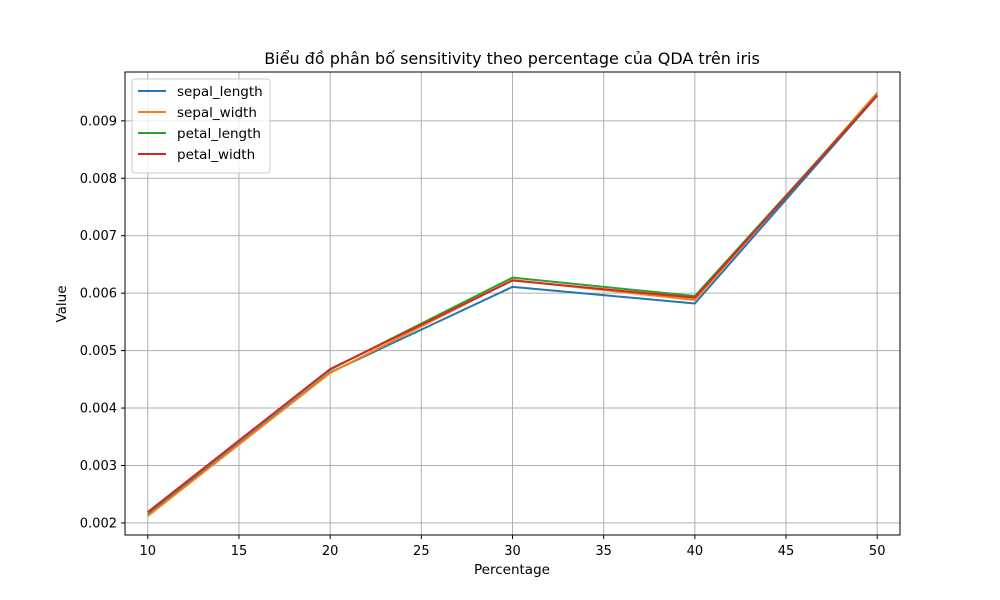 This screenshot has height=600, width=1000. Describe the element at coordinates (148, 551) in the screenshot. I see `x-tick-label: 10` at that location.